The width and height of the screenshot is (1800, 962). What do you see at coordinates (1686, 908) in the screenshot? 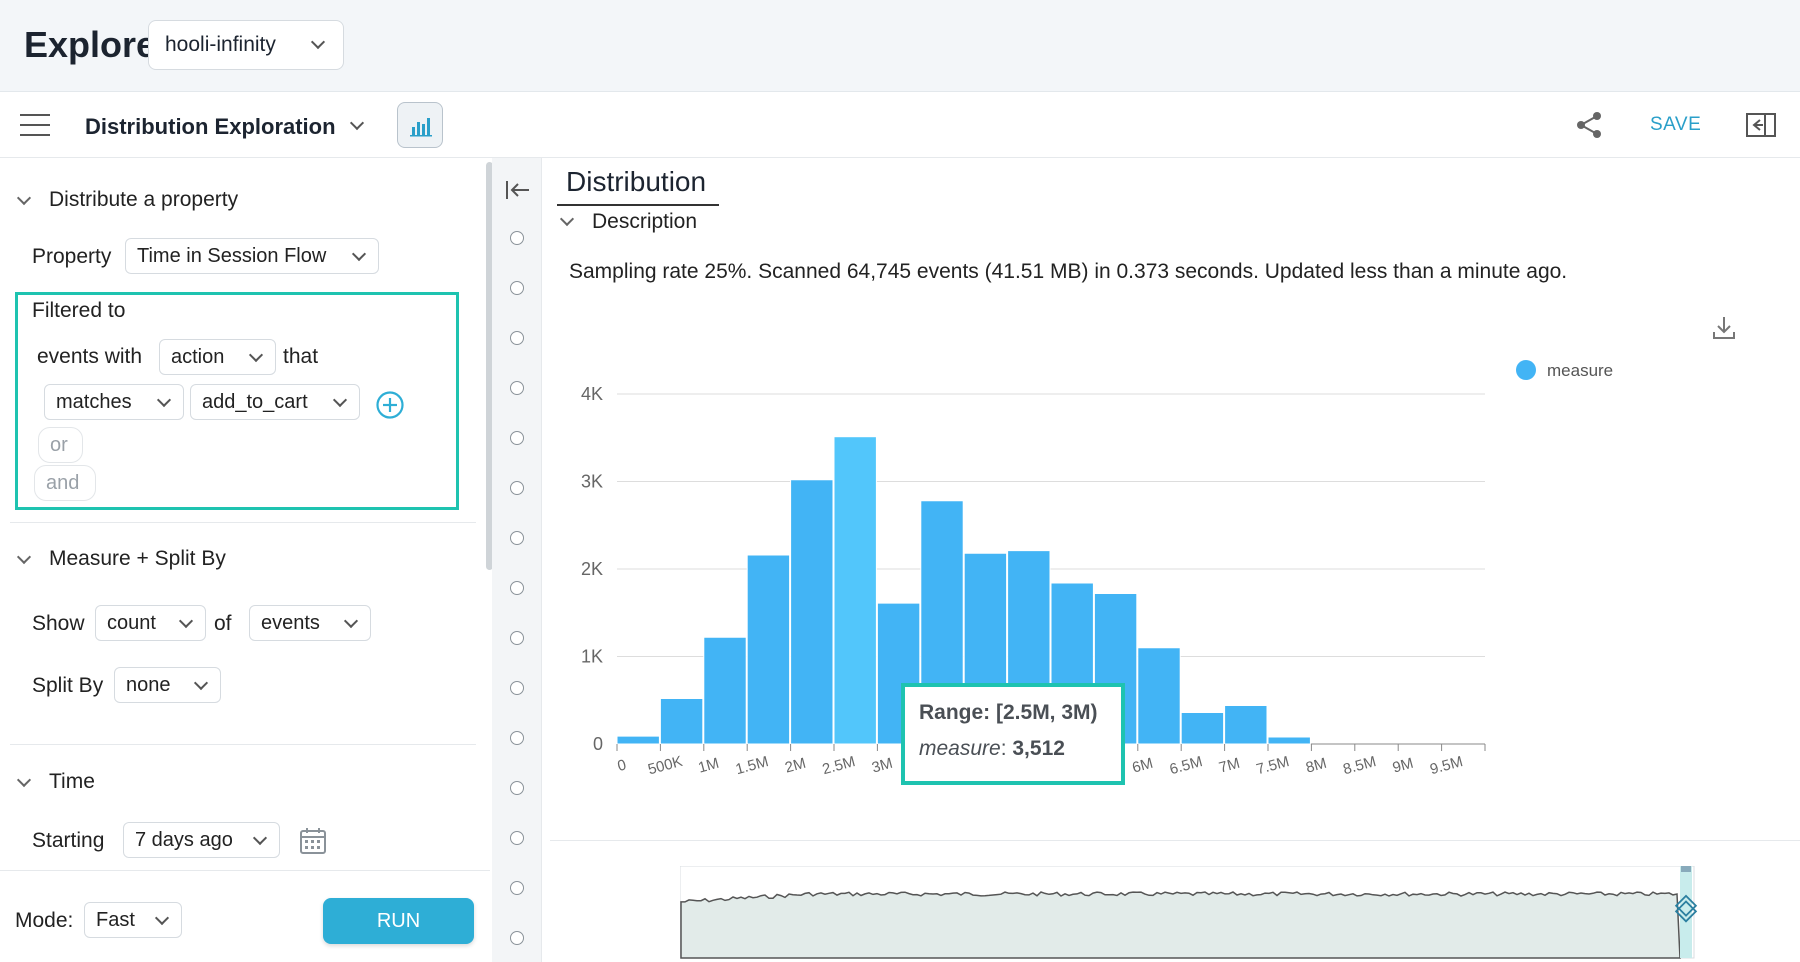
I see `brush-grip-icon` at bounding box center [1686, 908].